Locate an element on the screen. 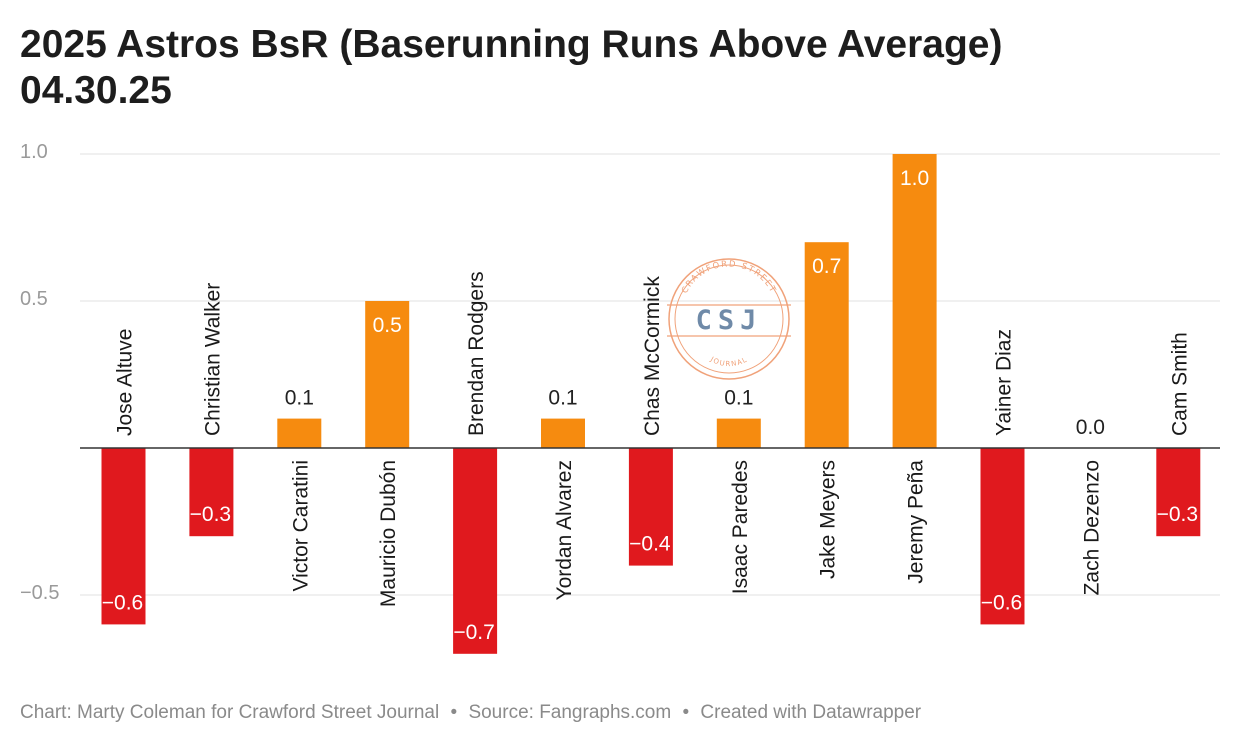 The width and height of the screenshot is (1240, 746). value-label: 1.0 is located at coordinates (914, 178).